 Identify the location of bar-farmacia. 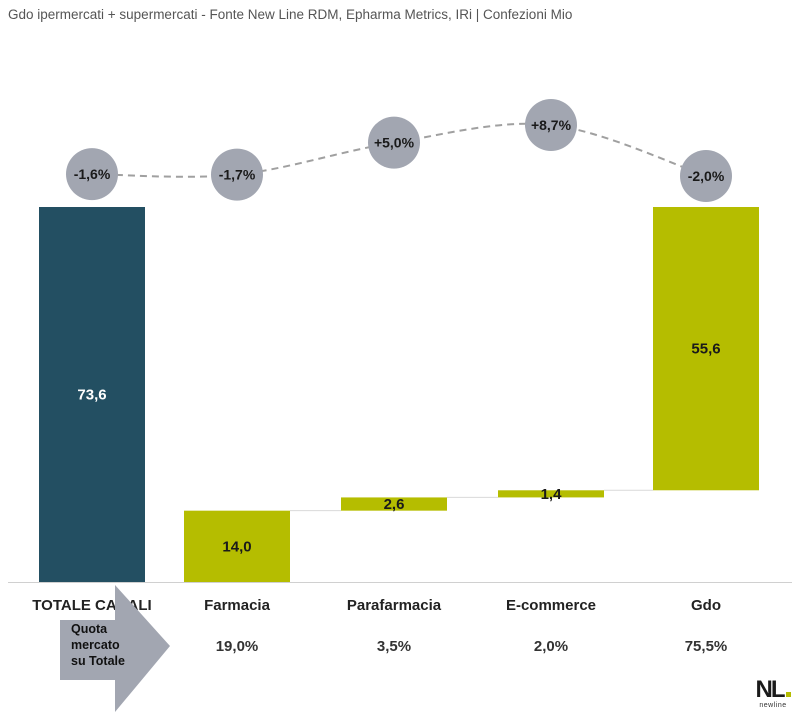
(237, 546).